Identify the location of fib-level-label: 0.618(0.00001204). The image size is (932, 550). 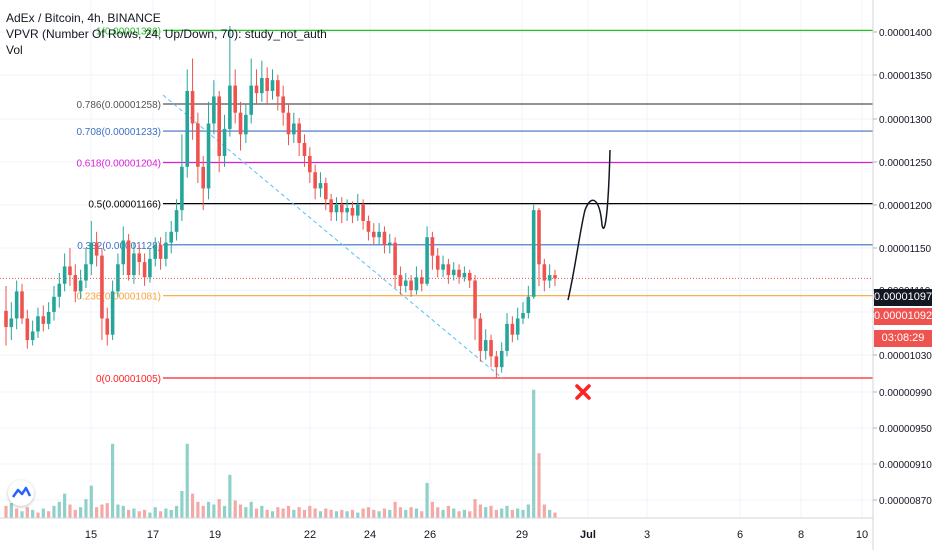
(118, 163).